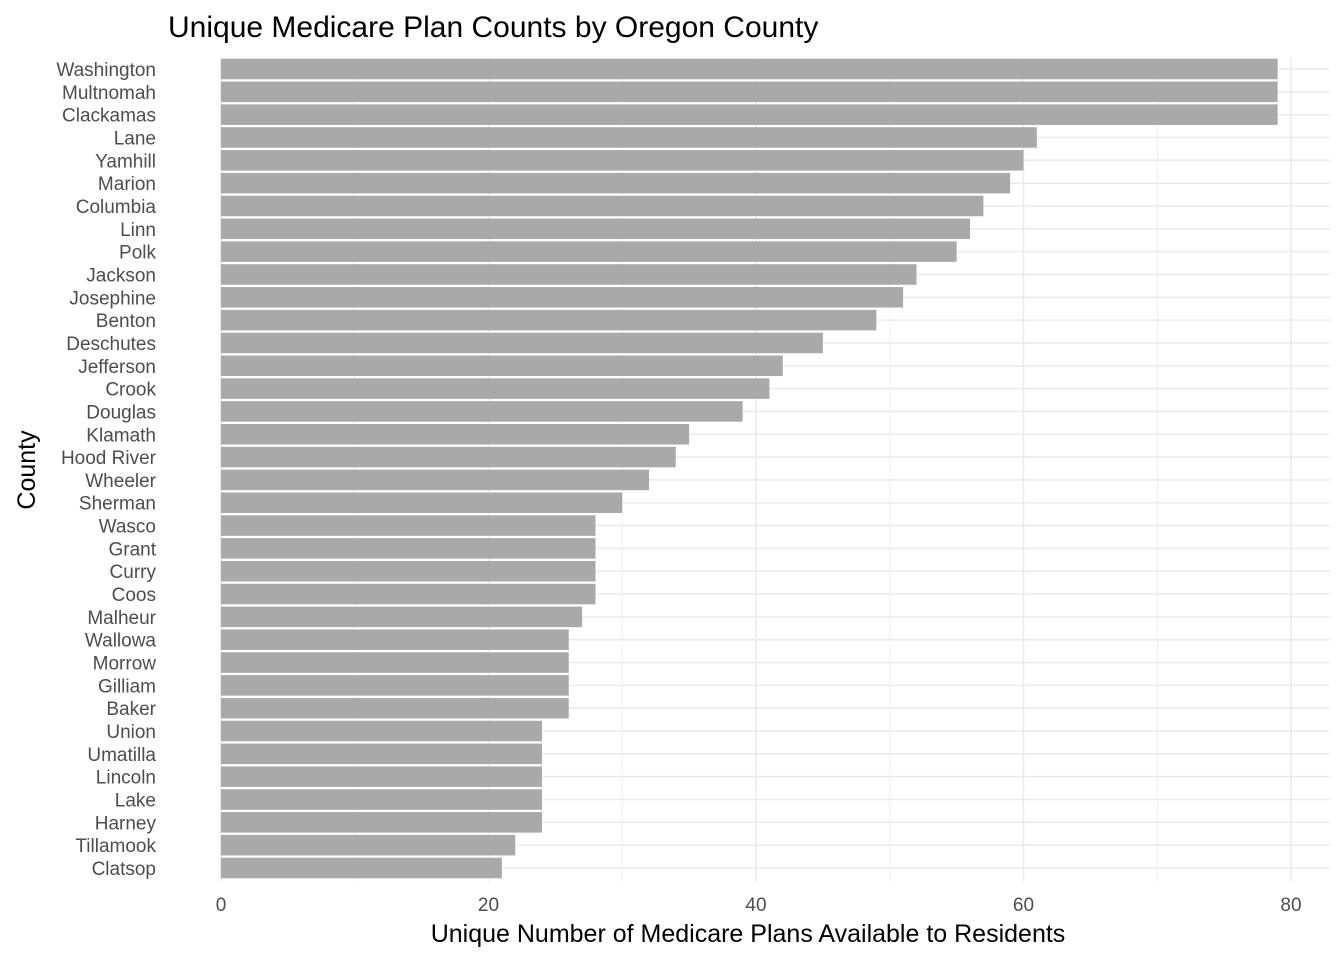 This screenshot has height=960, width=1344. I want to click on x-tick-label: 20, so click(488, 905).